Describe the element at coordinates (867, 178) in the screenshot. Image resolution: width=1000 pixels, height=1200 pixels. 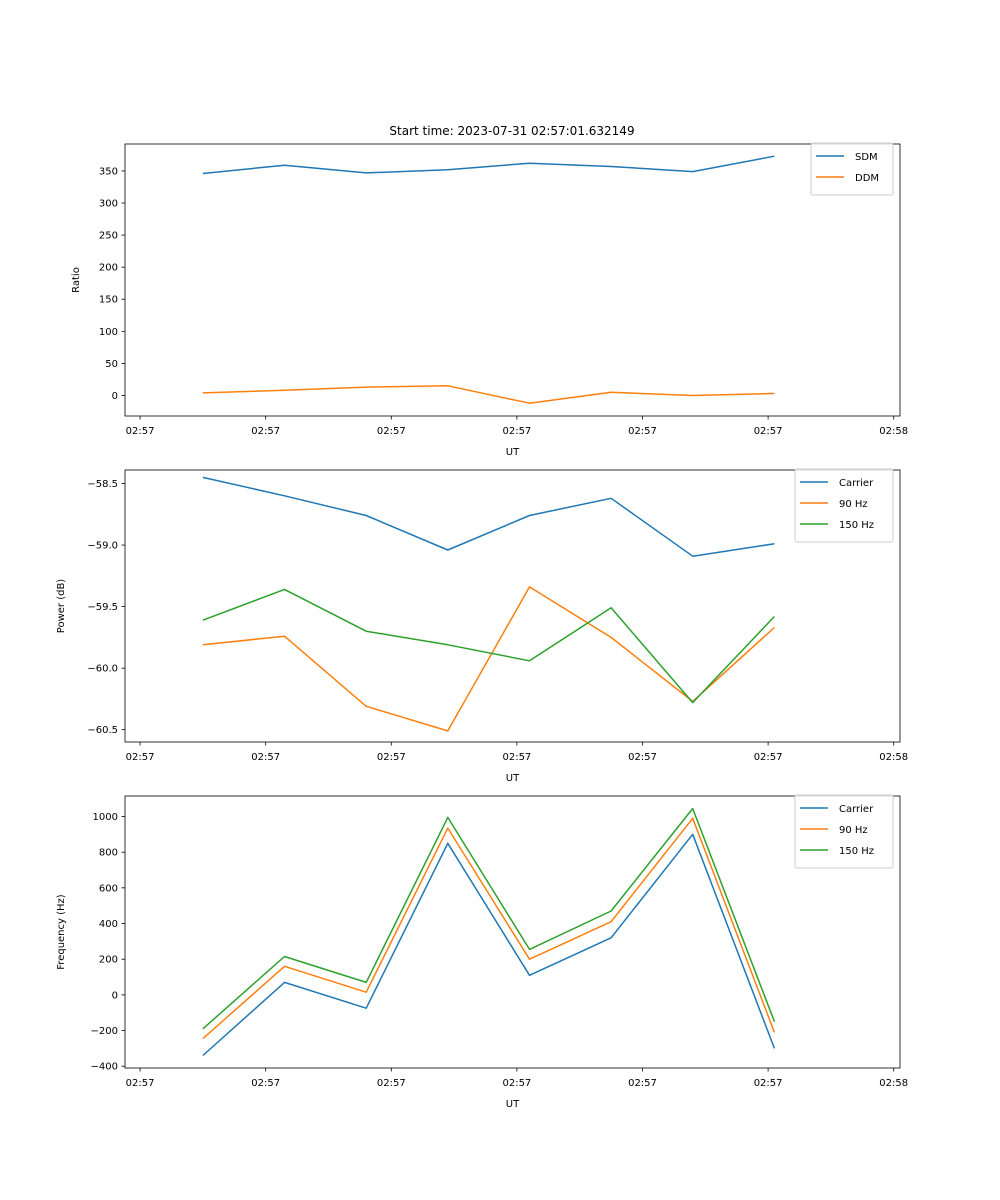
I see `legend-label: DDM` at that location.